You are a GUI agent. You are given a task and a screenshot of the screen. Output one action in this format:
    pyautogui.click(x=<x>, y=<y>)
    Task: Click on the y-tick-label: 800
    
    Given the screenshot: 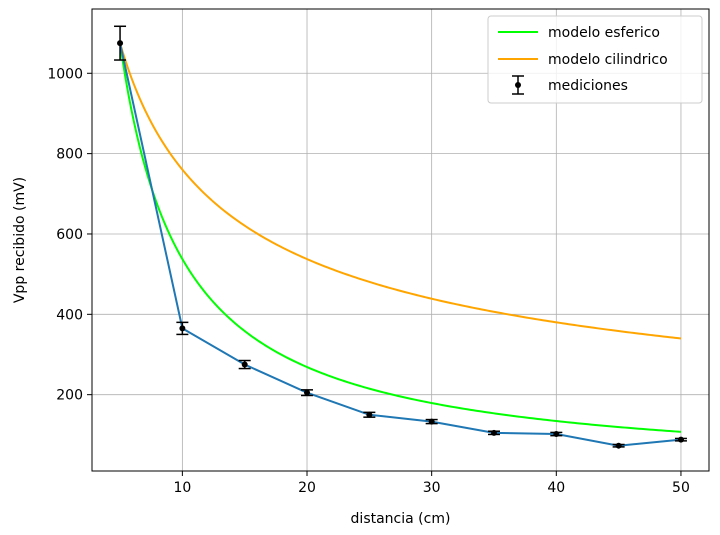 What is the action you would take?
    pyautogui.click(x=69, y=155)
    